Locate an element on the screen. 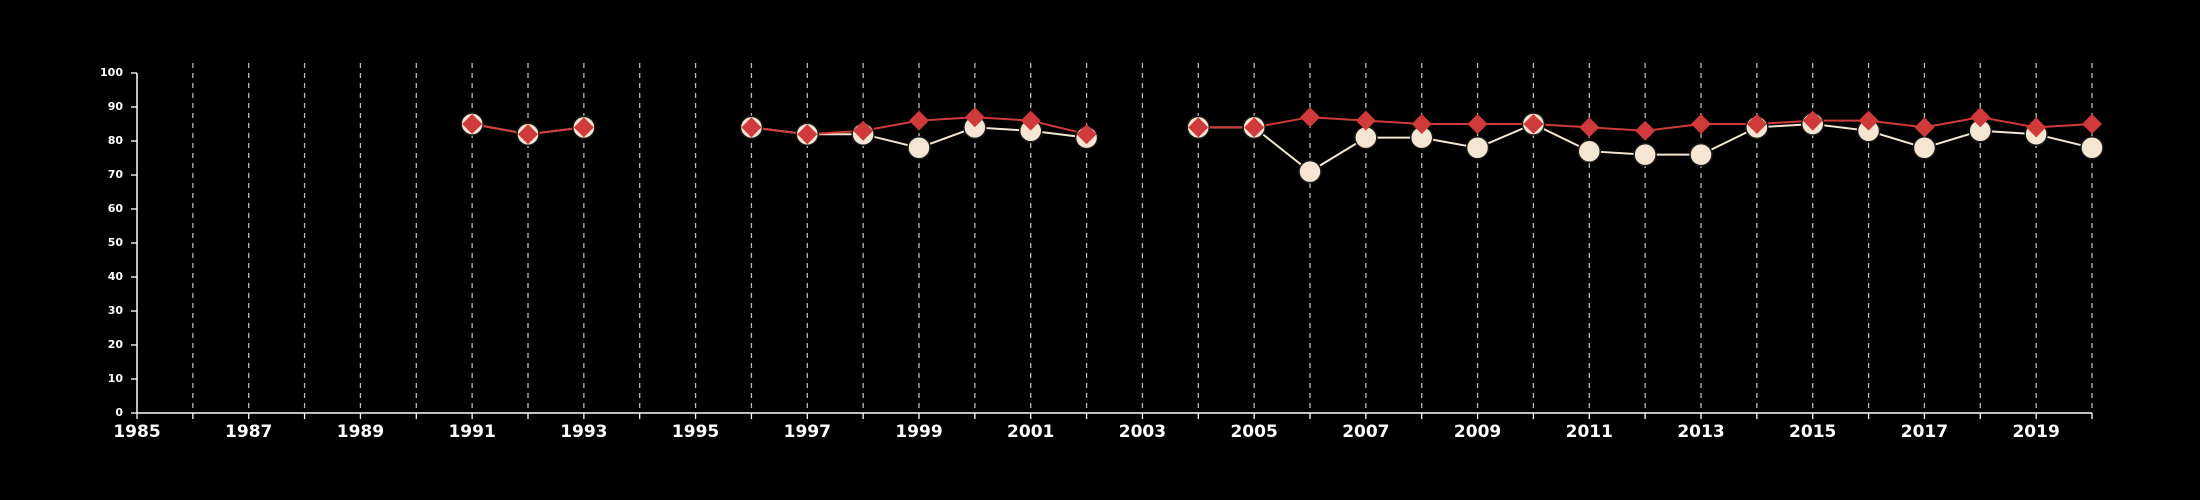 This screenshot has width=2200, height=500. y-tick-label: 90 is located at coordinates (116, 106).